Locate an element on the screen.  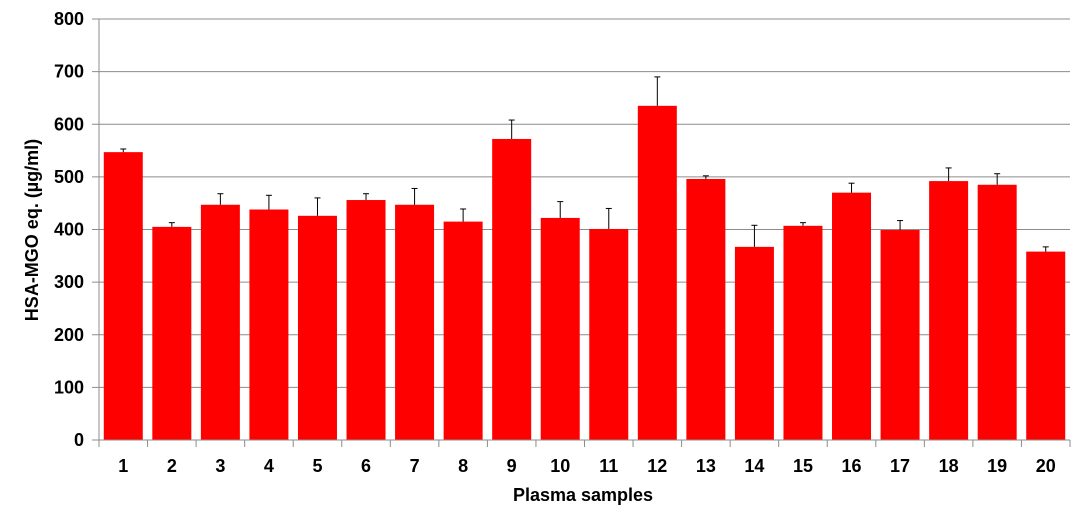
y-tick-labels: 0 100 200 300 400 500 600 700 800 is located at coordinates (76, 229).